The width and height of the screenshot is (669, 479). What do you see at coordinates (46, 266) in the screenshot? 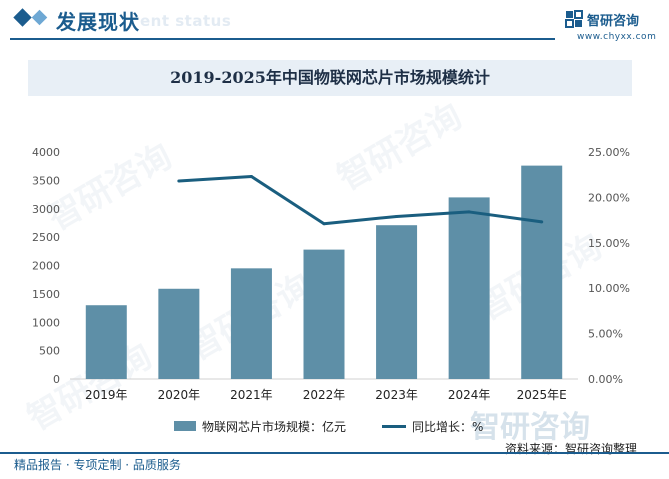
I see `y-left-tick-label: 2000` at bounding box center [46, 266].